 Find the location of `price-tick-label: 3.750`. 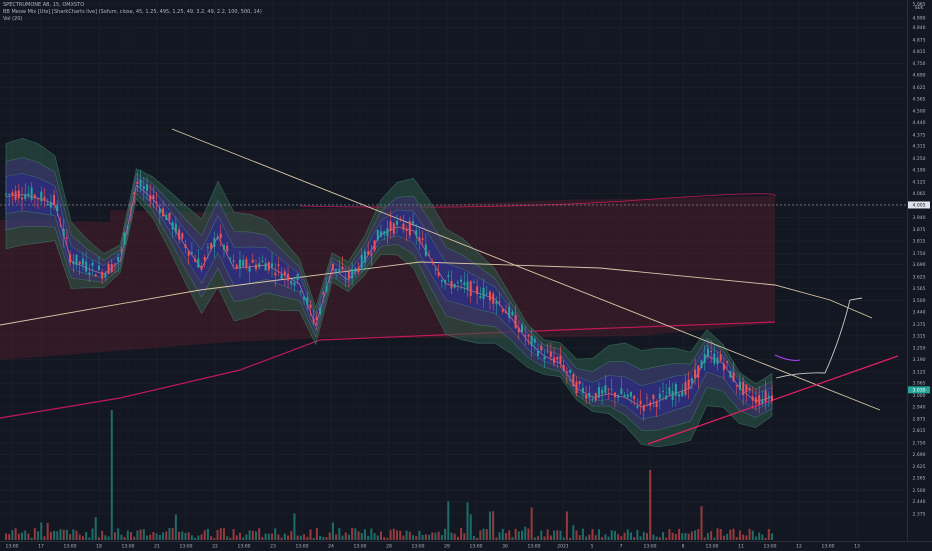

price-tick-label: 3.750 is located at coordinates (919, 254).